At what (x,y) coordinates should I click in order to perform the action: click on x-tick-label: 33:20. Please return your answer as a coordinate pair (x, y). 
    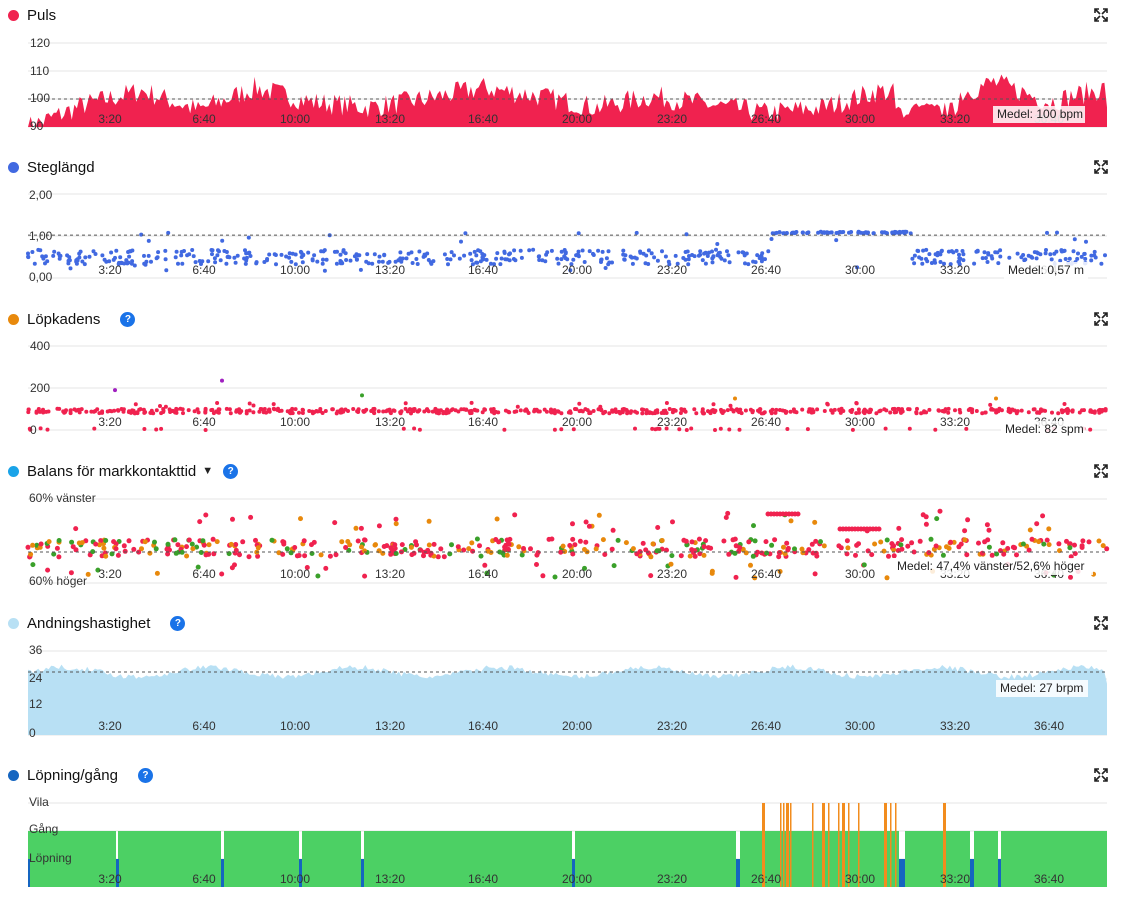
    Looking at the image, I should click on (955, 119).